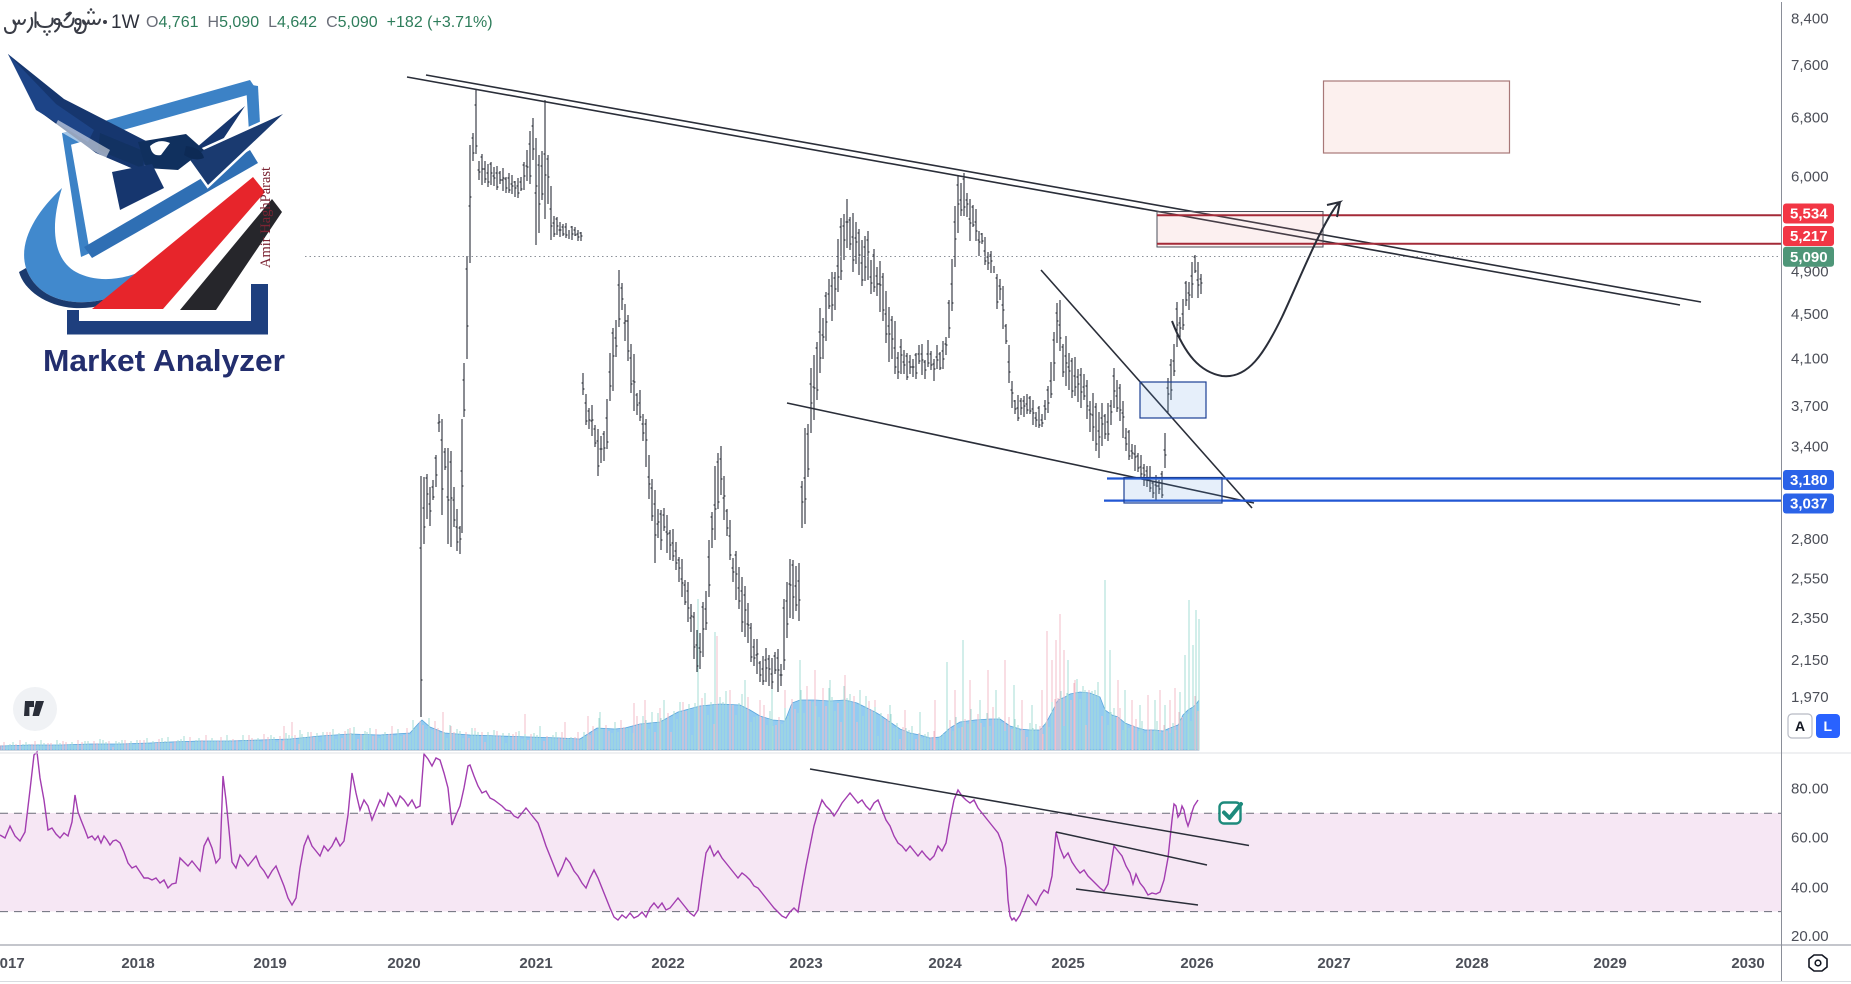 The image size is (1851, 984). What do you see at coordinates (1810, 887) in the screenshot?
I see `svg-text: 40.00` at bounding box center [1810, 887].